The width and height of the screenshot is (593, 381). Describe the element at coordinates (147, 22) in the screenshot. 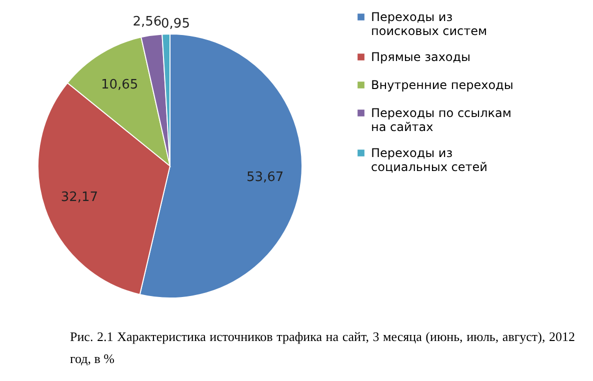

I see `data-label: 2,56` at that location.